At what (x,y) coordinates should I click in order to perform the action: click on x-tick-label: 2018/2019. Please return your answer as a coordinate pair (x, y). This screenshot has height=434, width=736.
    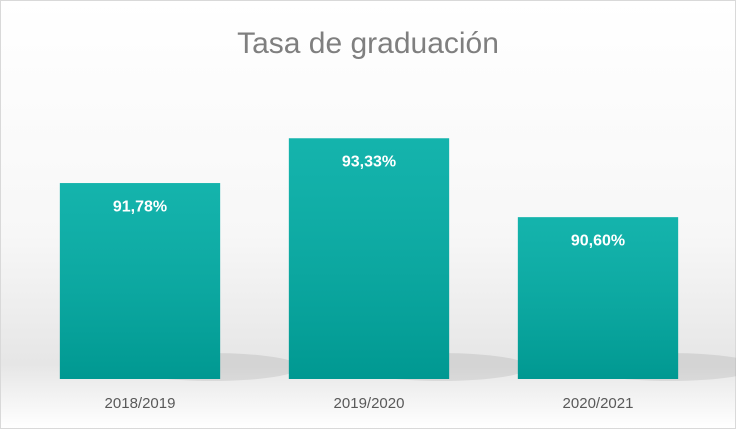
    Looking at the image, I should click on (140, 403).